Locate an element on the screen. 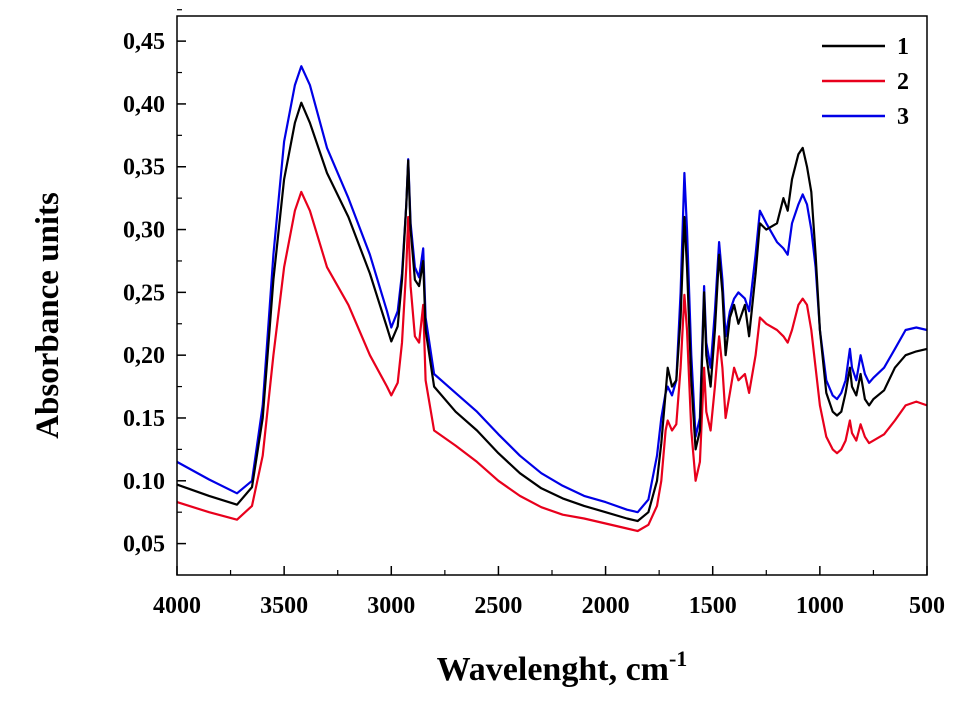  y-tick-label: 0,30 is located at coordinates (144, 231).